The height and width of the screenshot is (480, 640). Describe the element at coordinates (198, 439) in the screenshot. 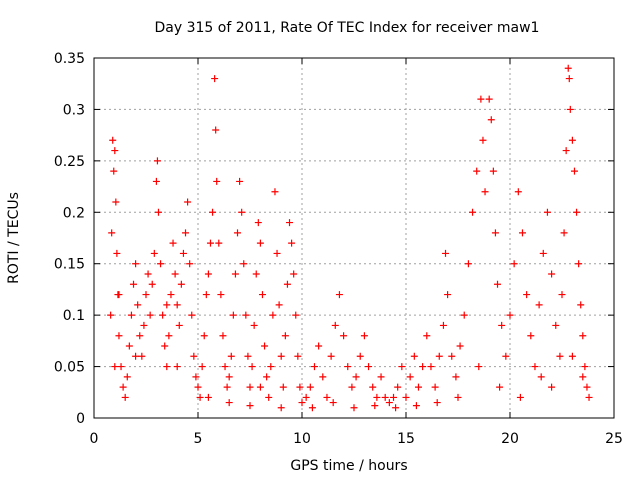

I see `x-tick-label: 5` at that location.